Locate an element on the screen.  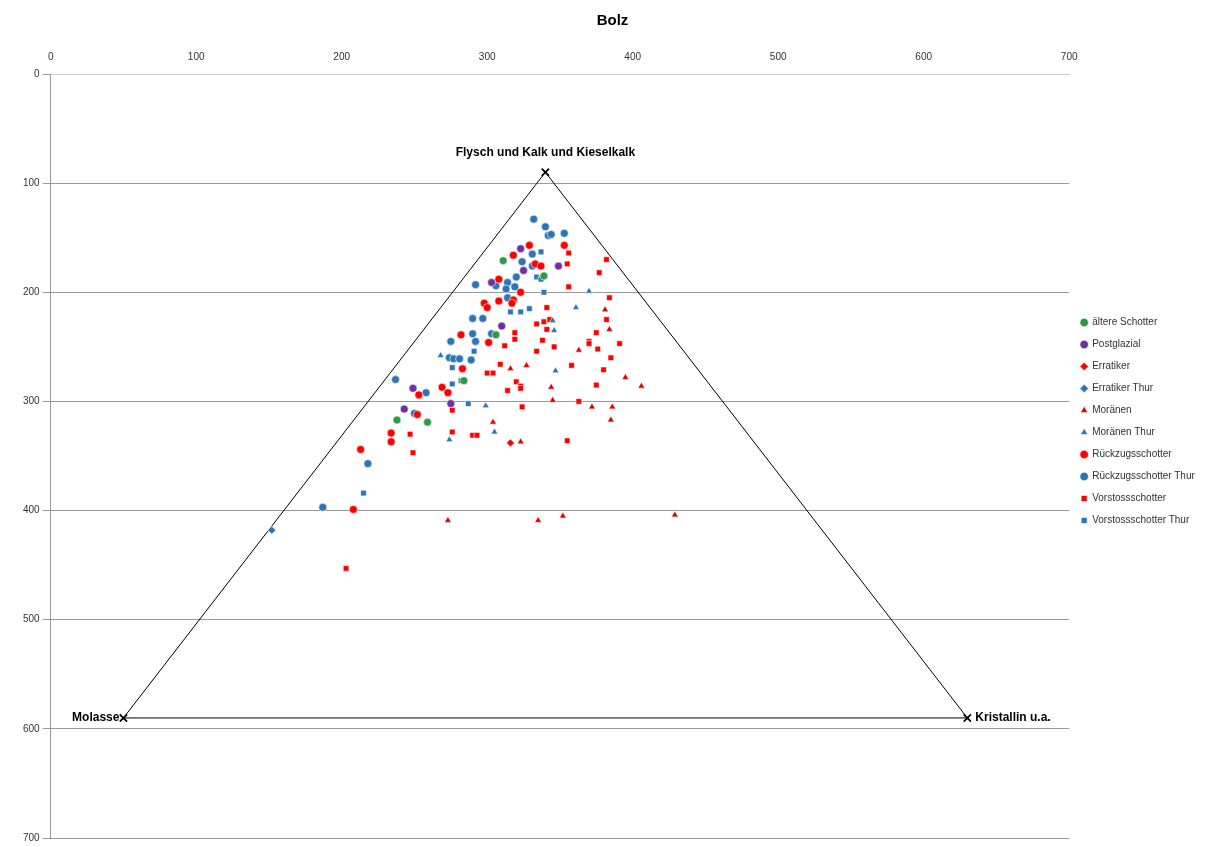
y-tick-label: 200 is located at coordinates (32, 292).